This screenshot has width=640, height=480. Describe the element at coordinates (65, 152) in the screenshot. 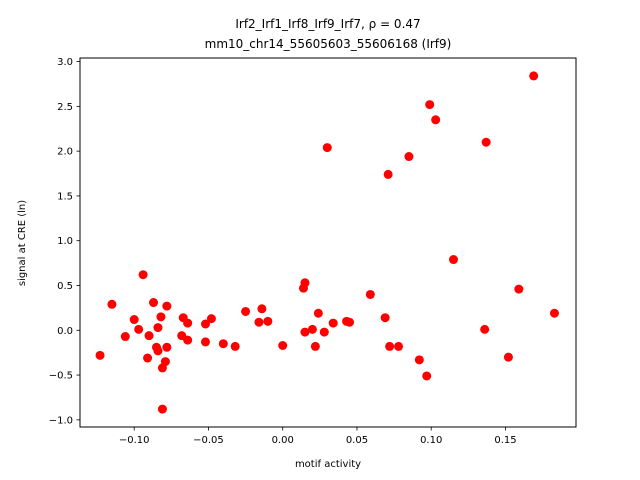

I see `y-tick-label: 2.0` at that location.